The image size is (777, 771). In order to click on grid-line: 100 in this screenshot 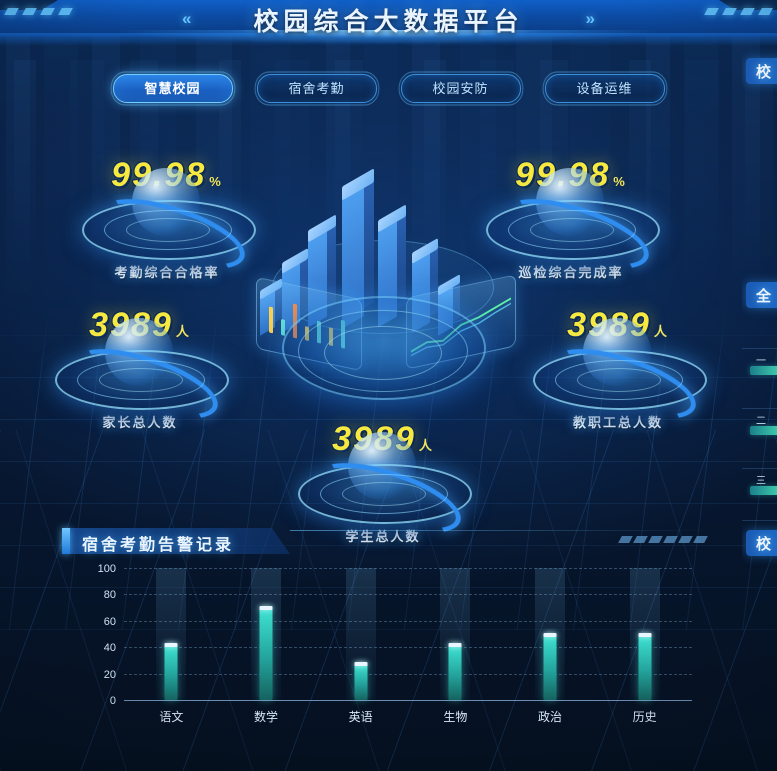, I will do `click(395, 569)`.